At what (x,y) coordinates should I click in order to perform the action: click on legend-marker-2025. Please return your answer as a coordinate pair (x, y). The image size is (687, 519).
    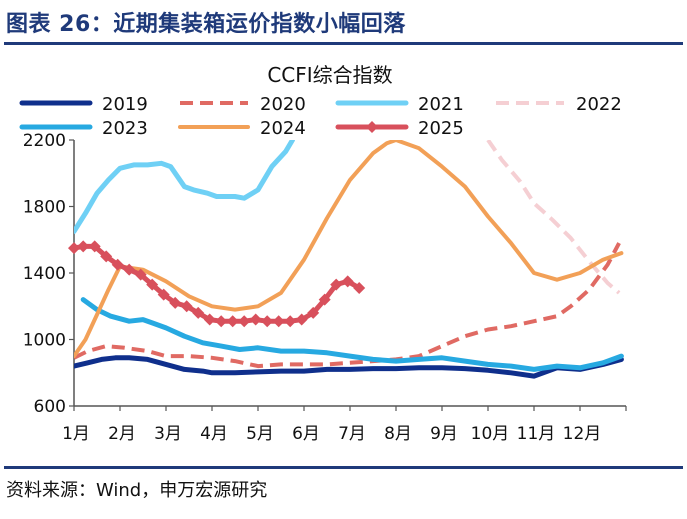
    Looking at the image, I should click on (372, 127).